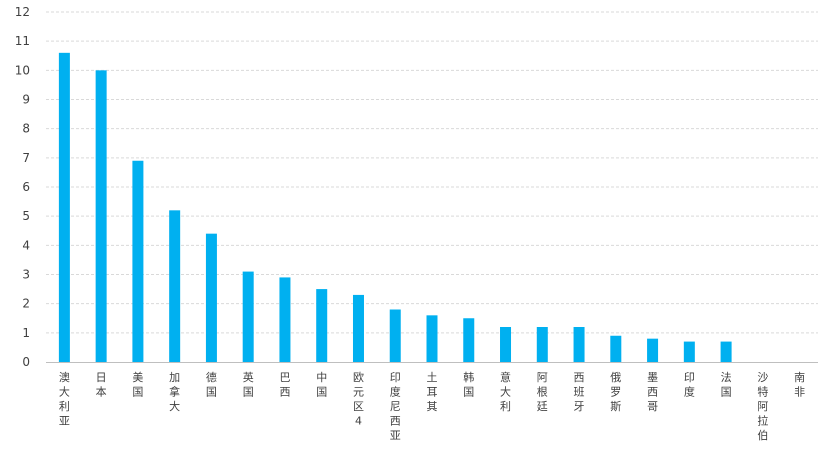 The image size is (839, 453). Describe the element at coordinates (26, 187) in the screenshot. I see `y-tick-label: 6` at that location.